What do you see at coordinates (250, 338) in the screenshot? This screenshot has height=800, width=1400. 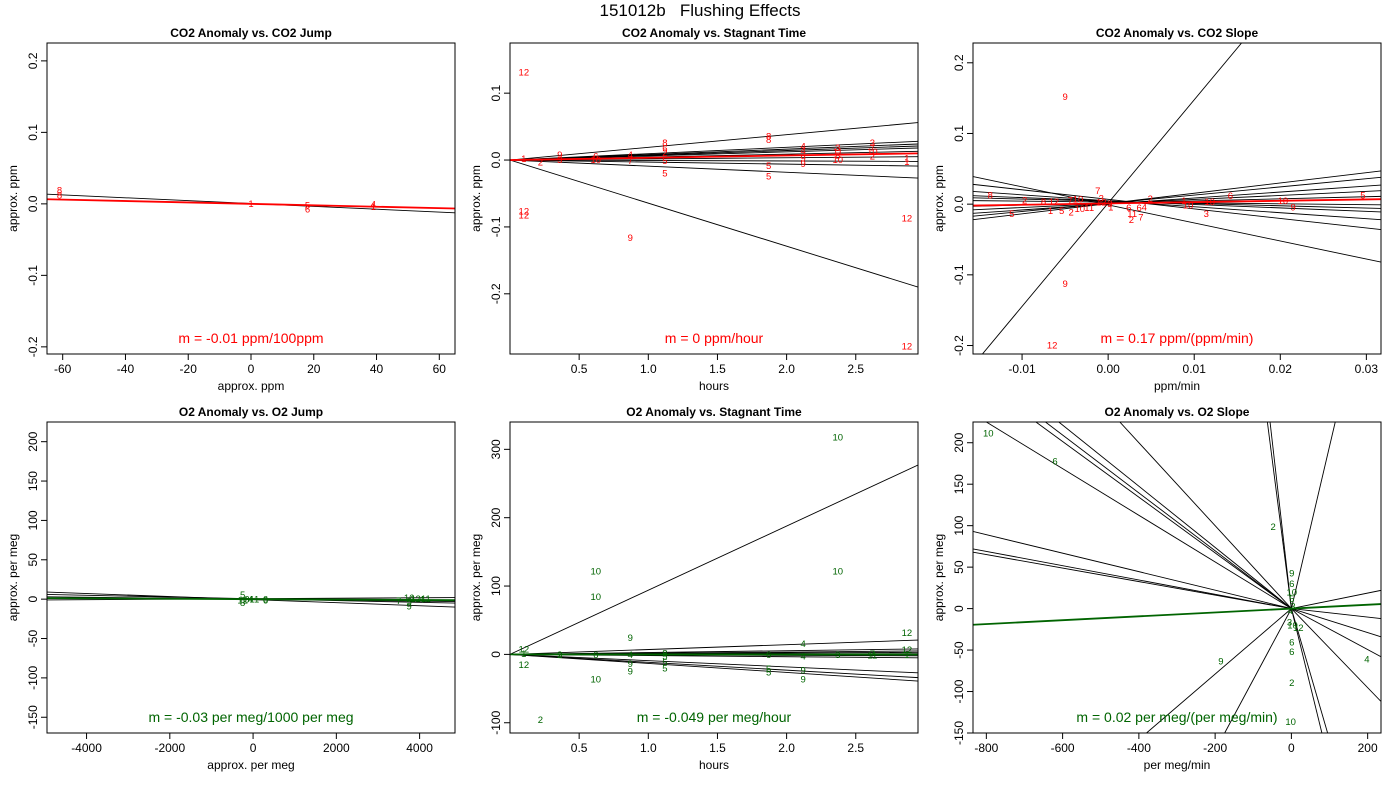 I see `slope-annotation: m = -0.01 ppm/100ppm` at bounding box center [250, 338].